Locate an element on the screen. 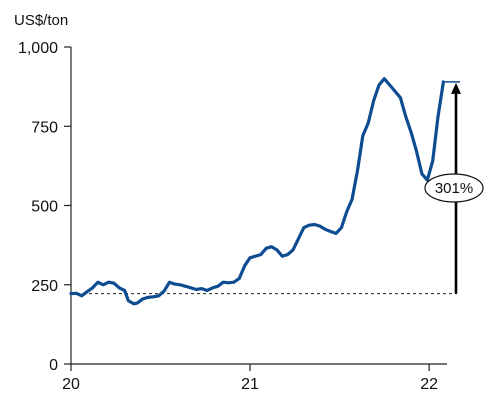  y-axis: 0 250 500 750 1,000 is located at coordinates (45, 207).